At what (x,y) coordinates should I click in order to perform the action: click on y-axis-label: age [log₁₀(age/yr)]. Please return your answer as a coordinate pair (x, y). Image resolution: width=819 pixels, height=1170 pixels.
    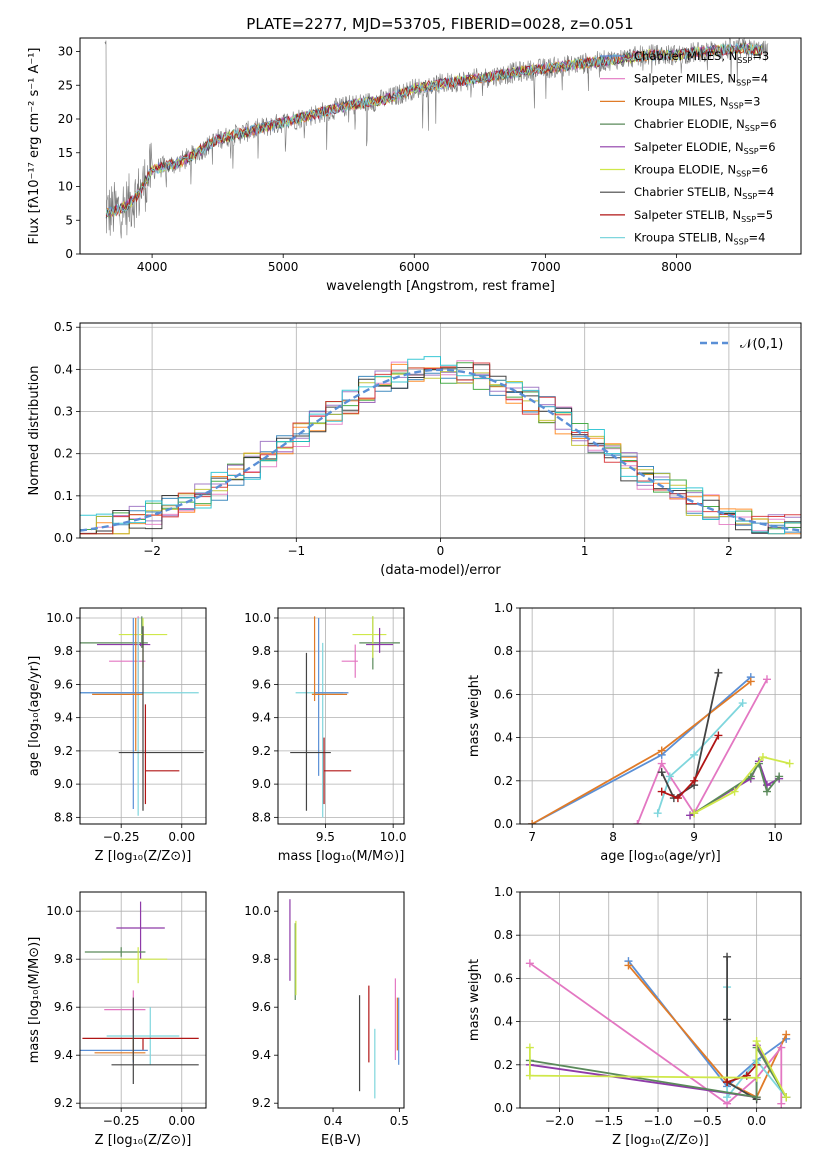
    Looking at the image, I should click on (34, 716).